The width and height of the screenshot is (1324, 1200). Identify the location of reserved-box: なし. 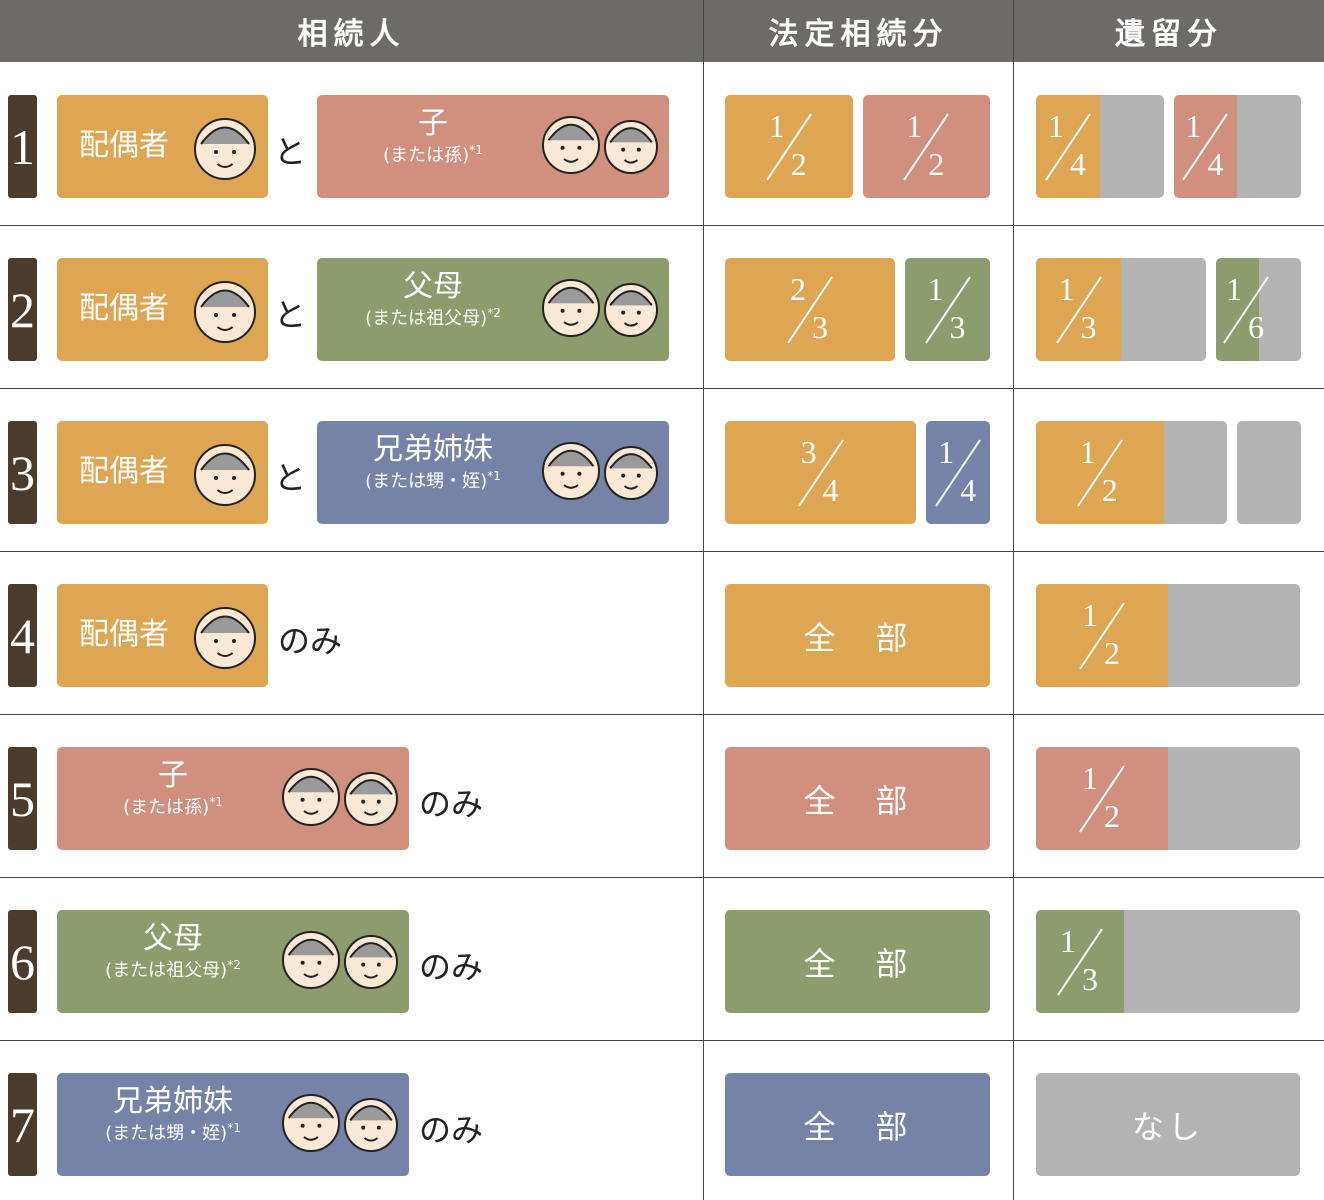
(1168, 1124).